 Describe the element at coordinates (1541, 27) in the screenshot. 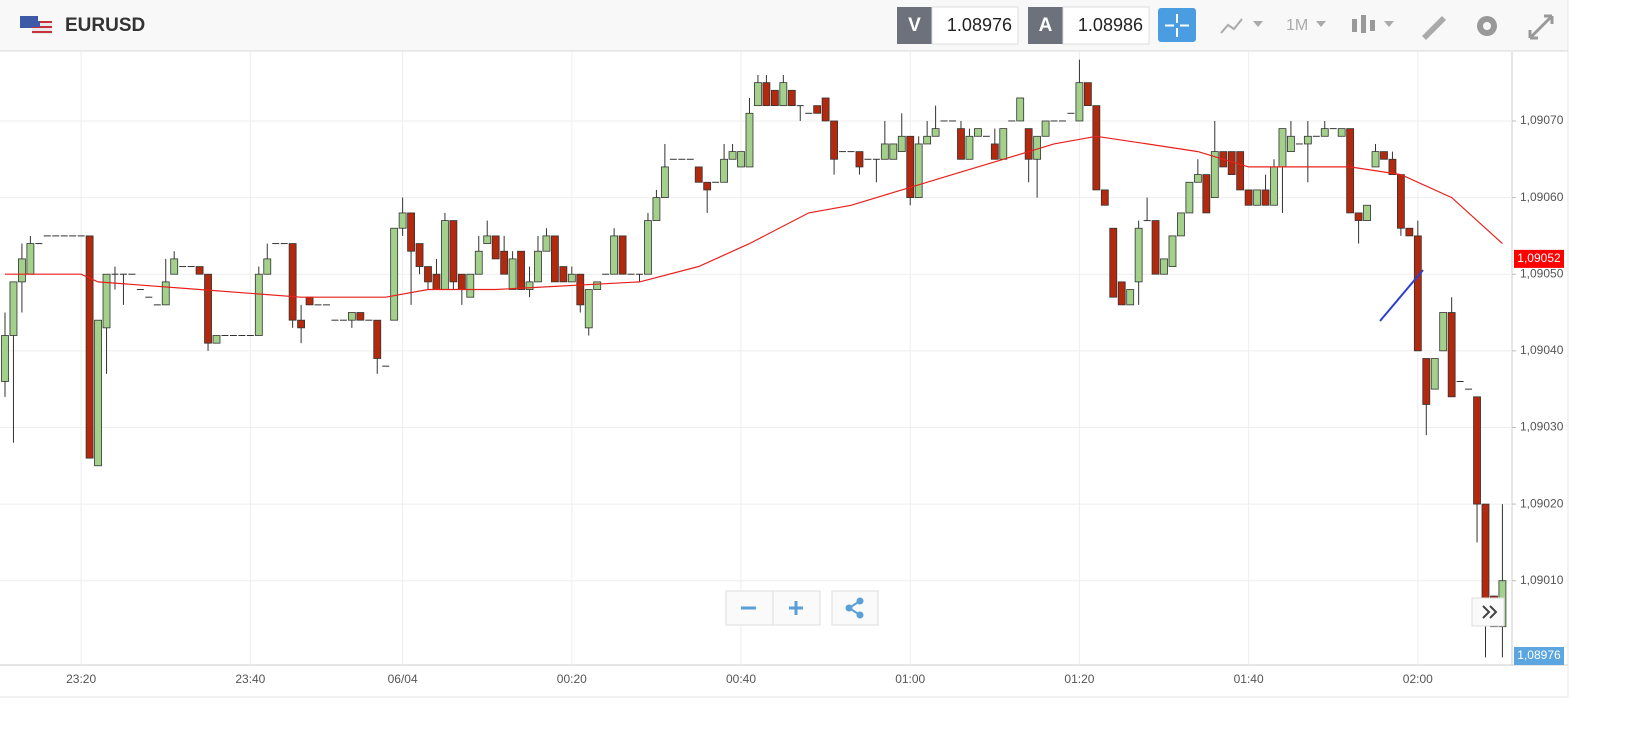

I see `fullscreen-icon` at that location.